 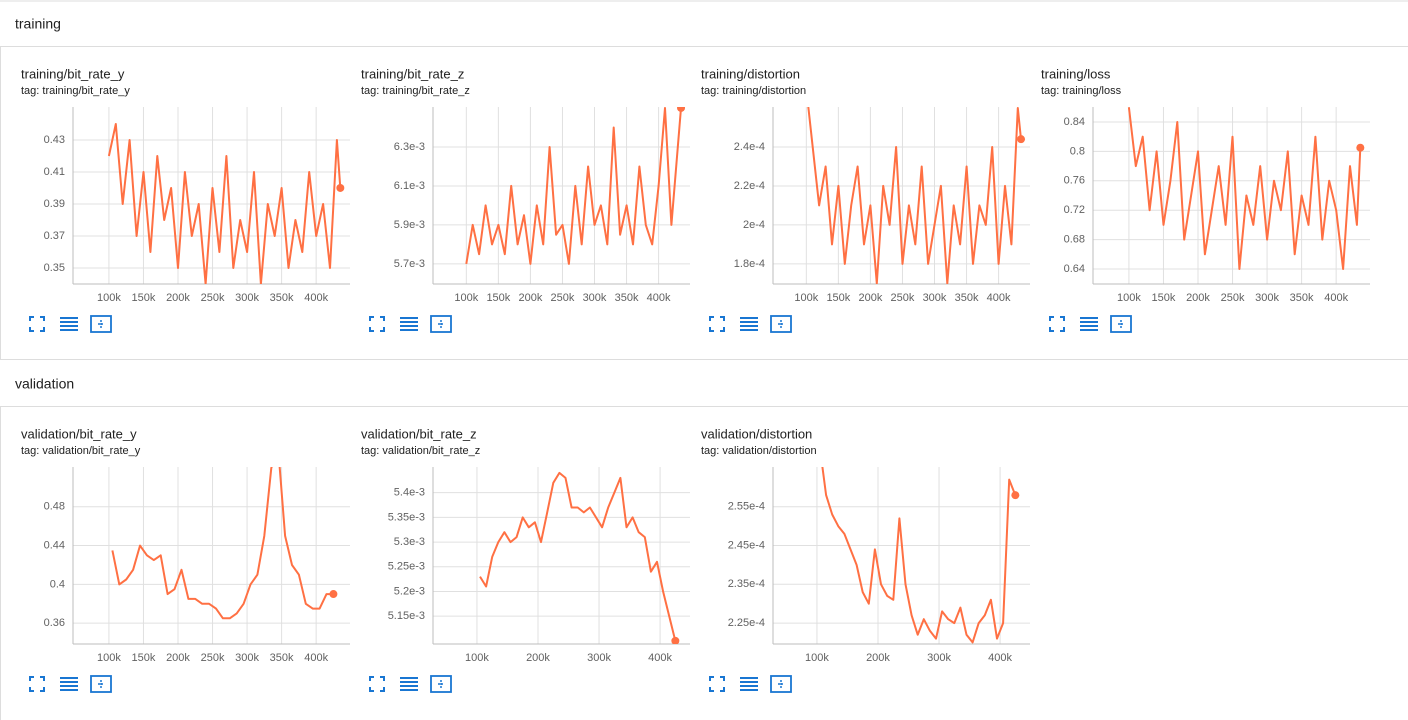 What do you see at coordinates (1081, 91) in the screenshot?
I see `chart-tag: tag: training/loss` at bounding box center [1081, 91].